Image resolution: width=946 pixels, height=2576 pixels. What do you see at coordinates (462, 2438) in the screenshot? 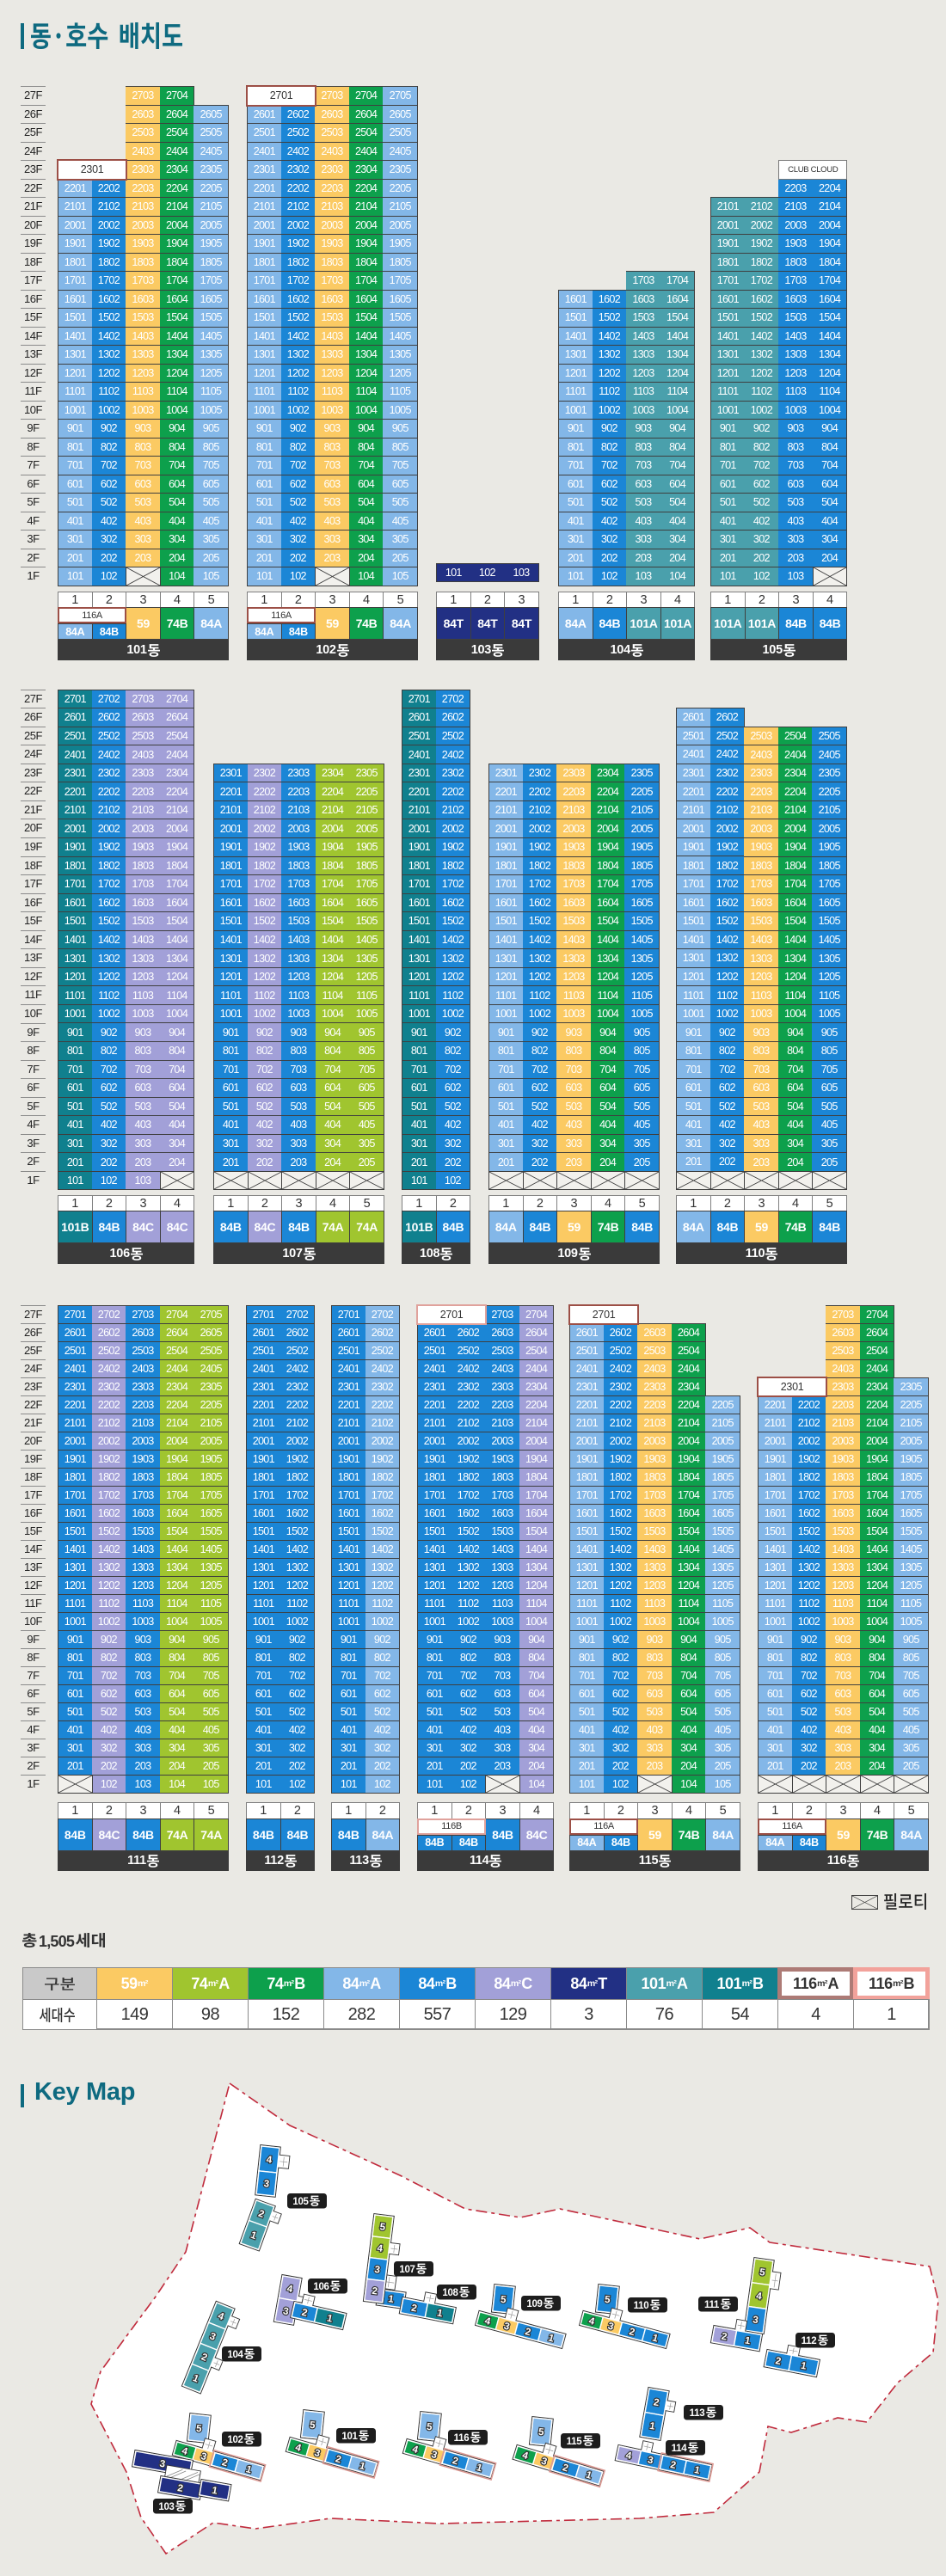
I see `svg-text: 116` at bounding box center [462, 2438].